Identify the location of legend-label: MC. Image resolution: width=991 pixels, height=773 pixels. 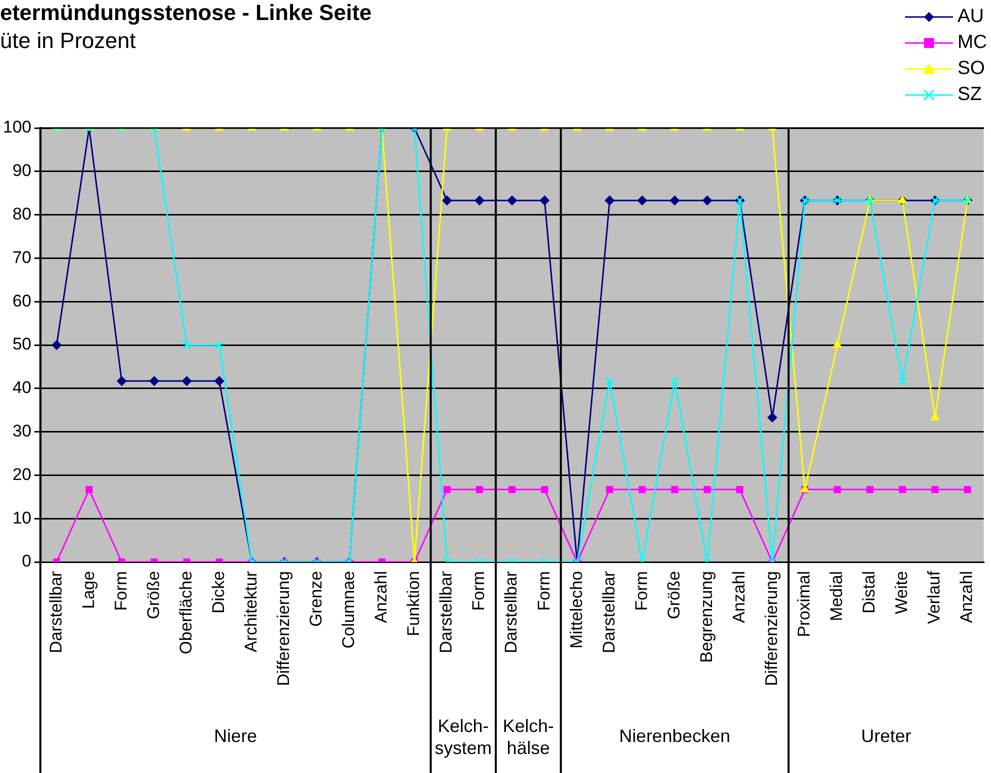
(972, 43).